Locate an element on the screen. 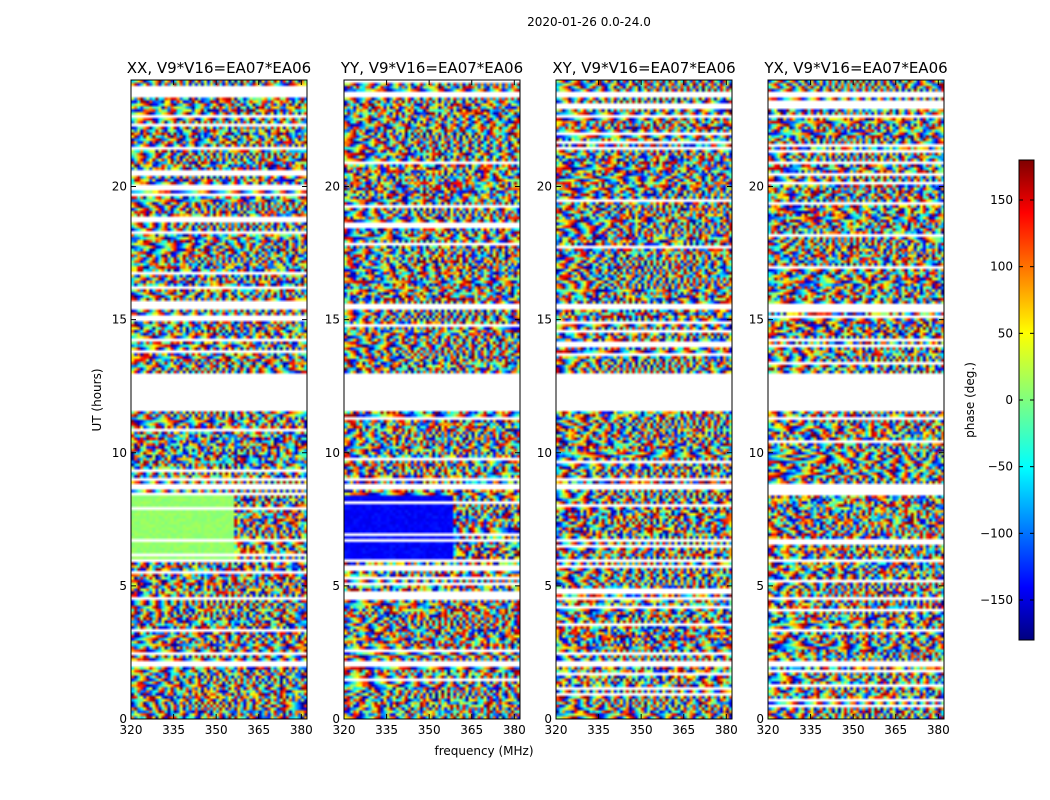 The height and width of the screenshot is (800, 1050). y-axis-label: UT (hours) is located at coordinates (97, 399).